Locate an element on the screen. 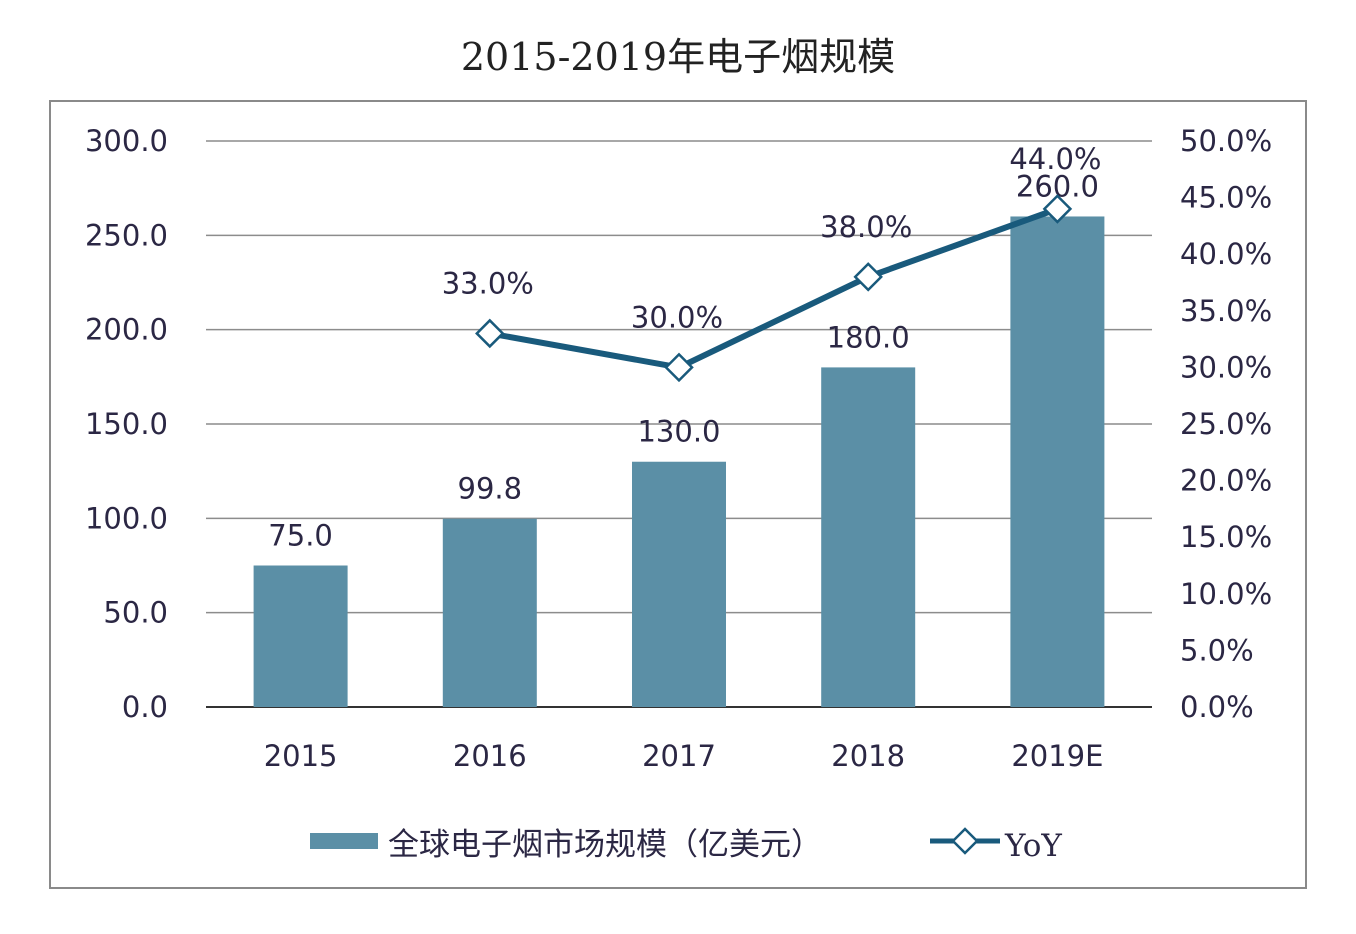  bar-data-label: 75.0 is located at coordinates (300, 536).